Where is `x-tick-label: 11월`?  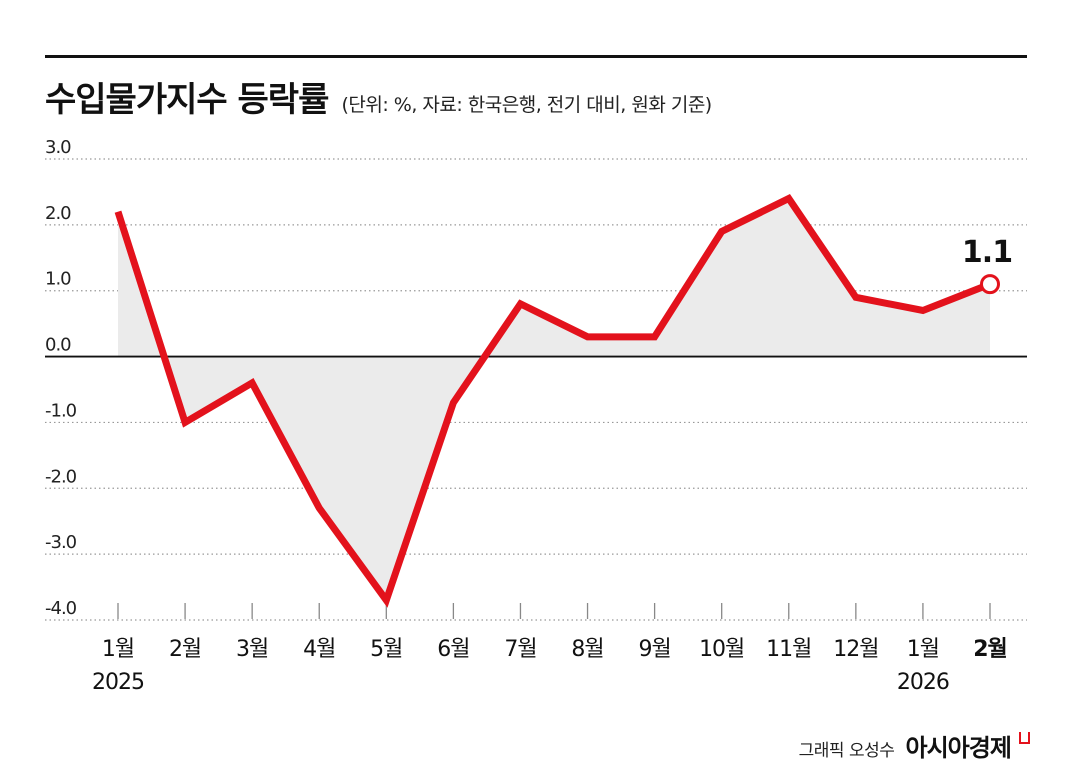
x-tick-label: 11월 is located at coordinates (788, 649).